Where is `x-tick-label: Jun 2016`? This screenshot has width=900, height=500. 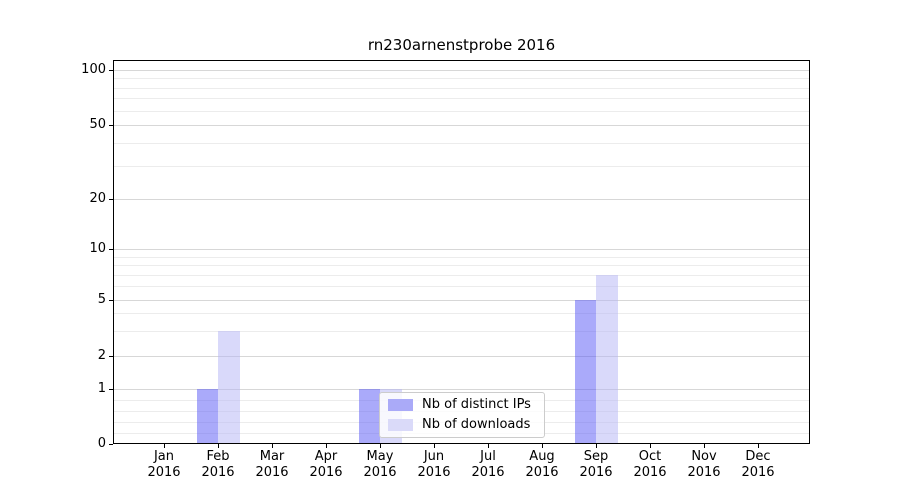
x-tick-label: Jun 2016 is located at coordinates (434, 465).